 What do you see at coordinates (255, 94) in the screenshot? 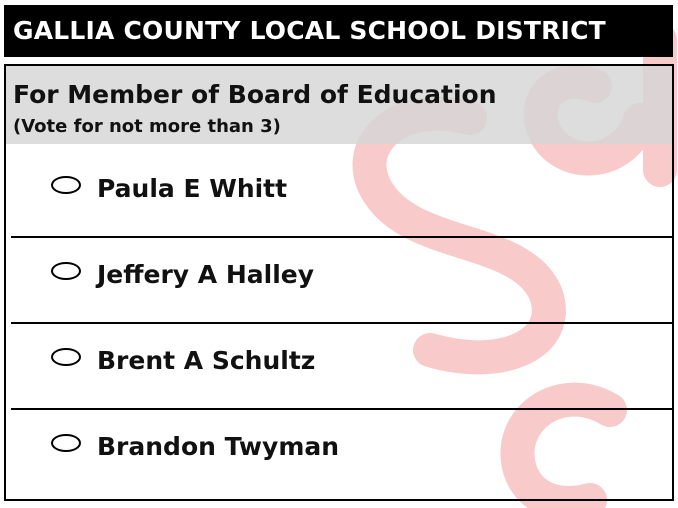
I see `office-title: For Member of Board of Education` at bounding box center [255, 94].